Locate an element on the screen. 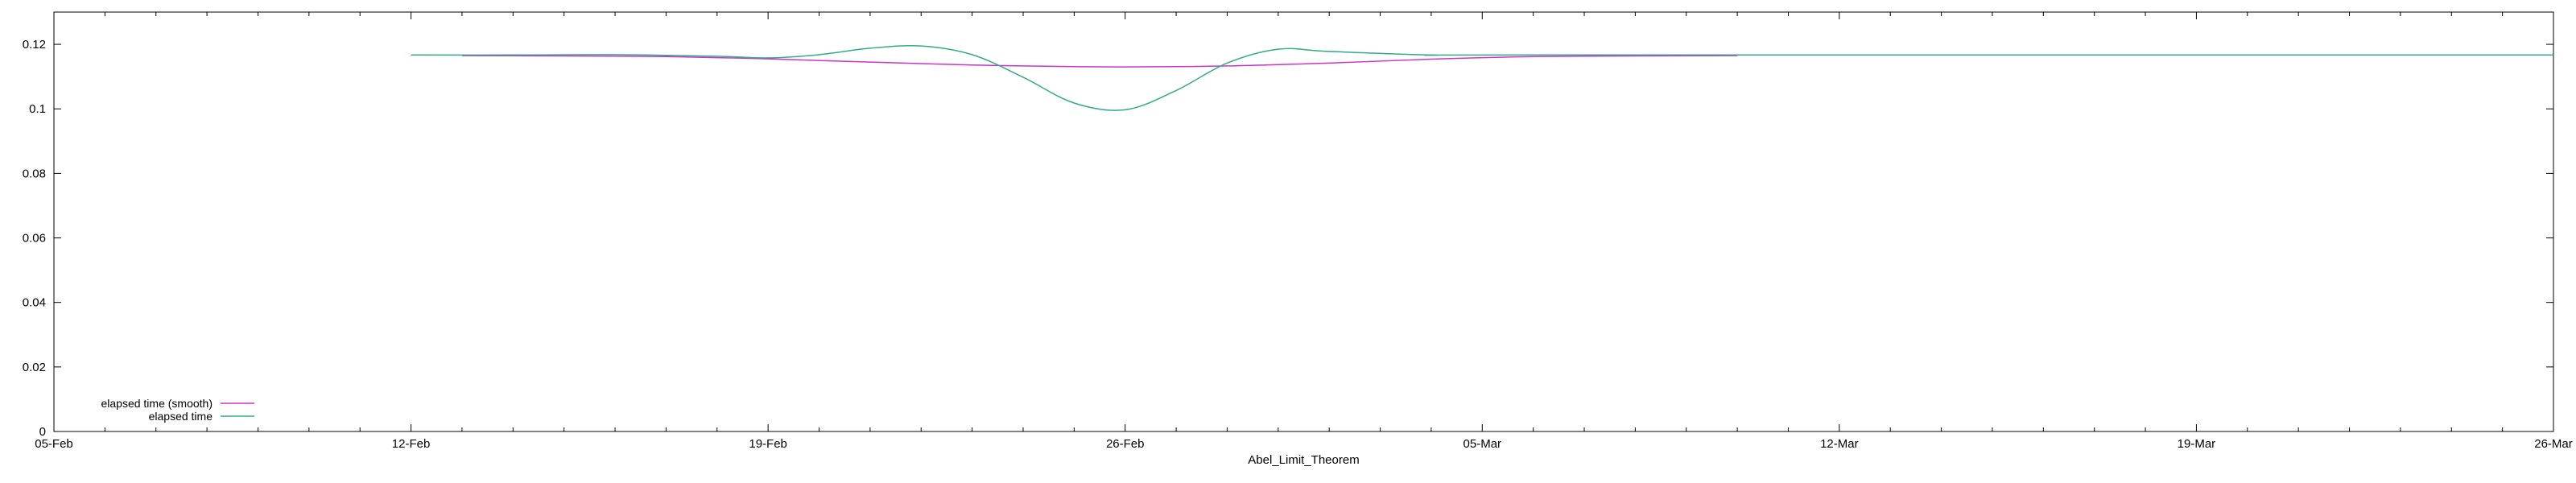  y-tick-label: 0.06 is located at coordinates (34, 239).